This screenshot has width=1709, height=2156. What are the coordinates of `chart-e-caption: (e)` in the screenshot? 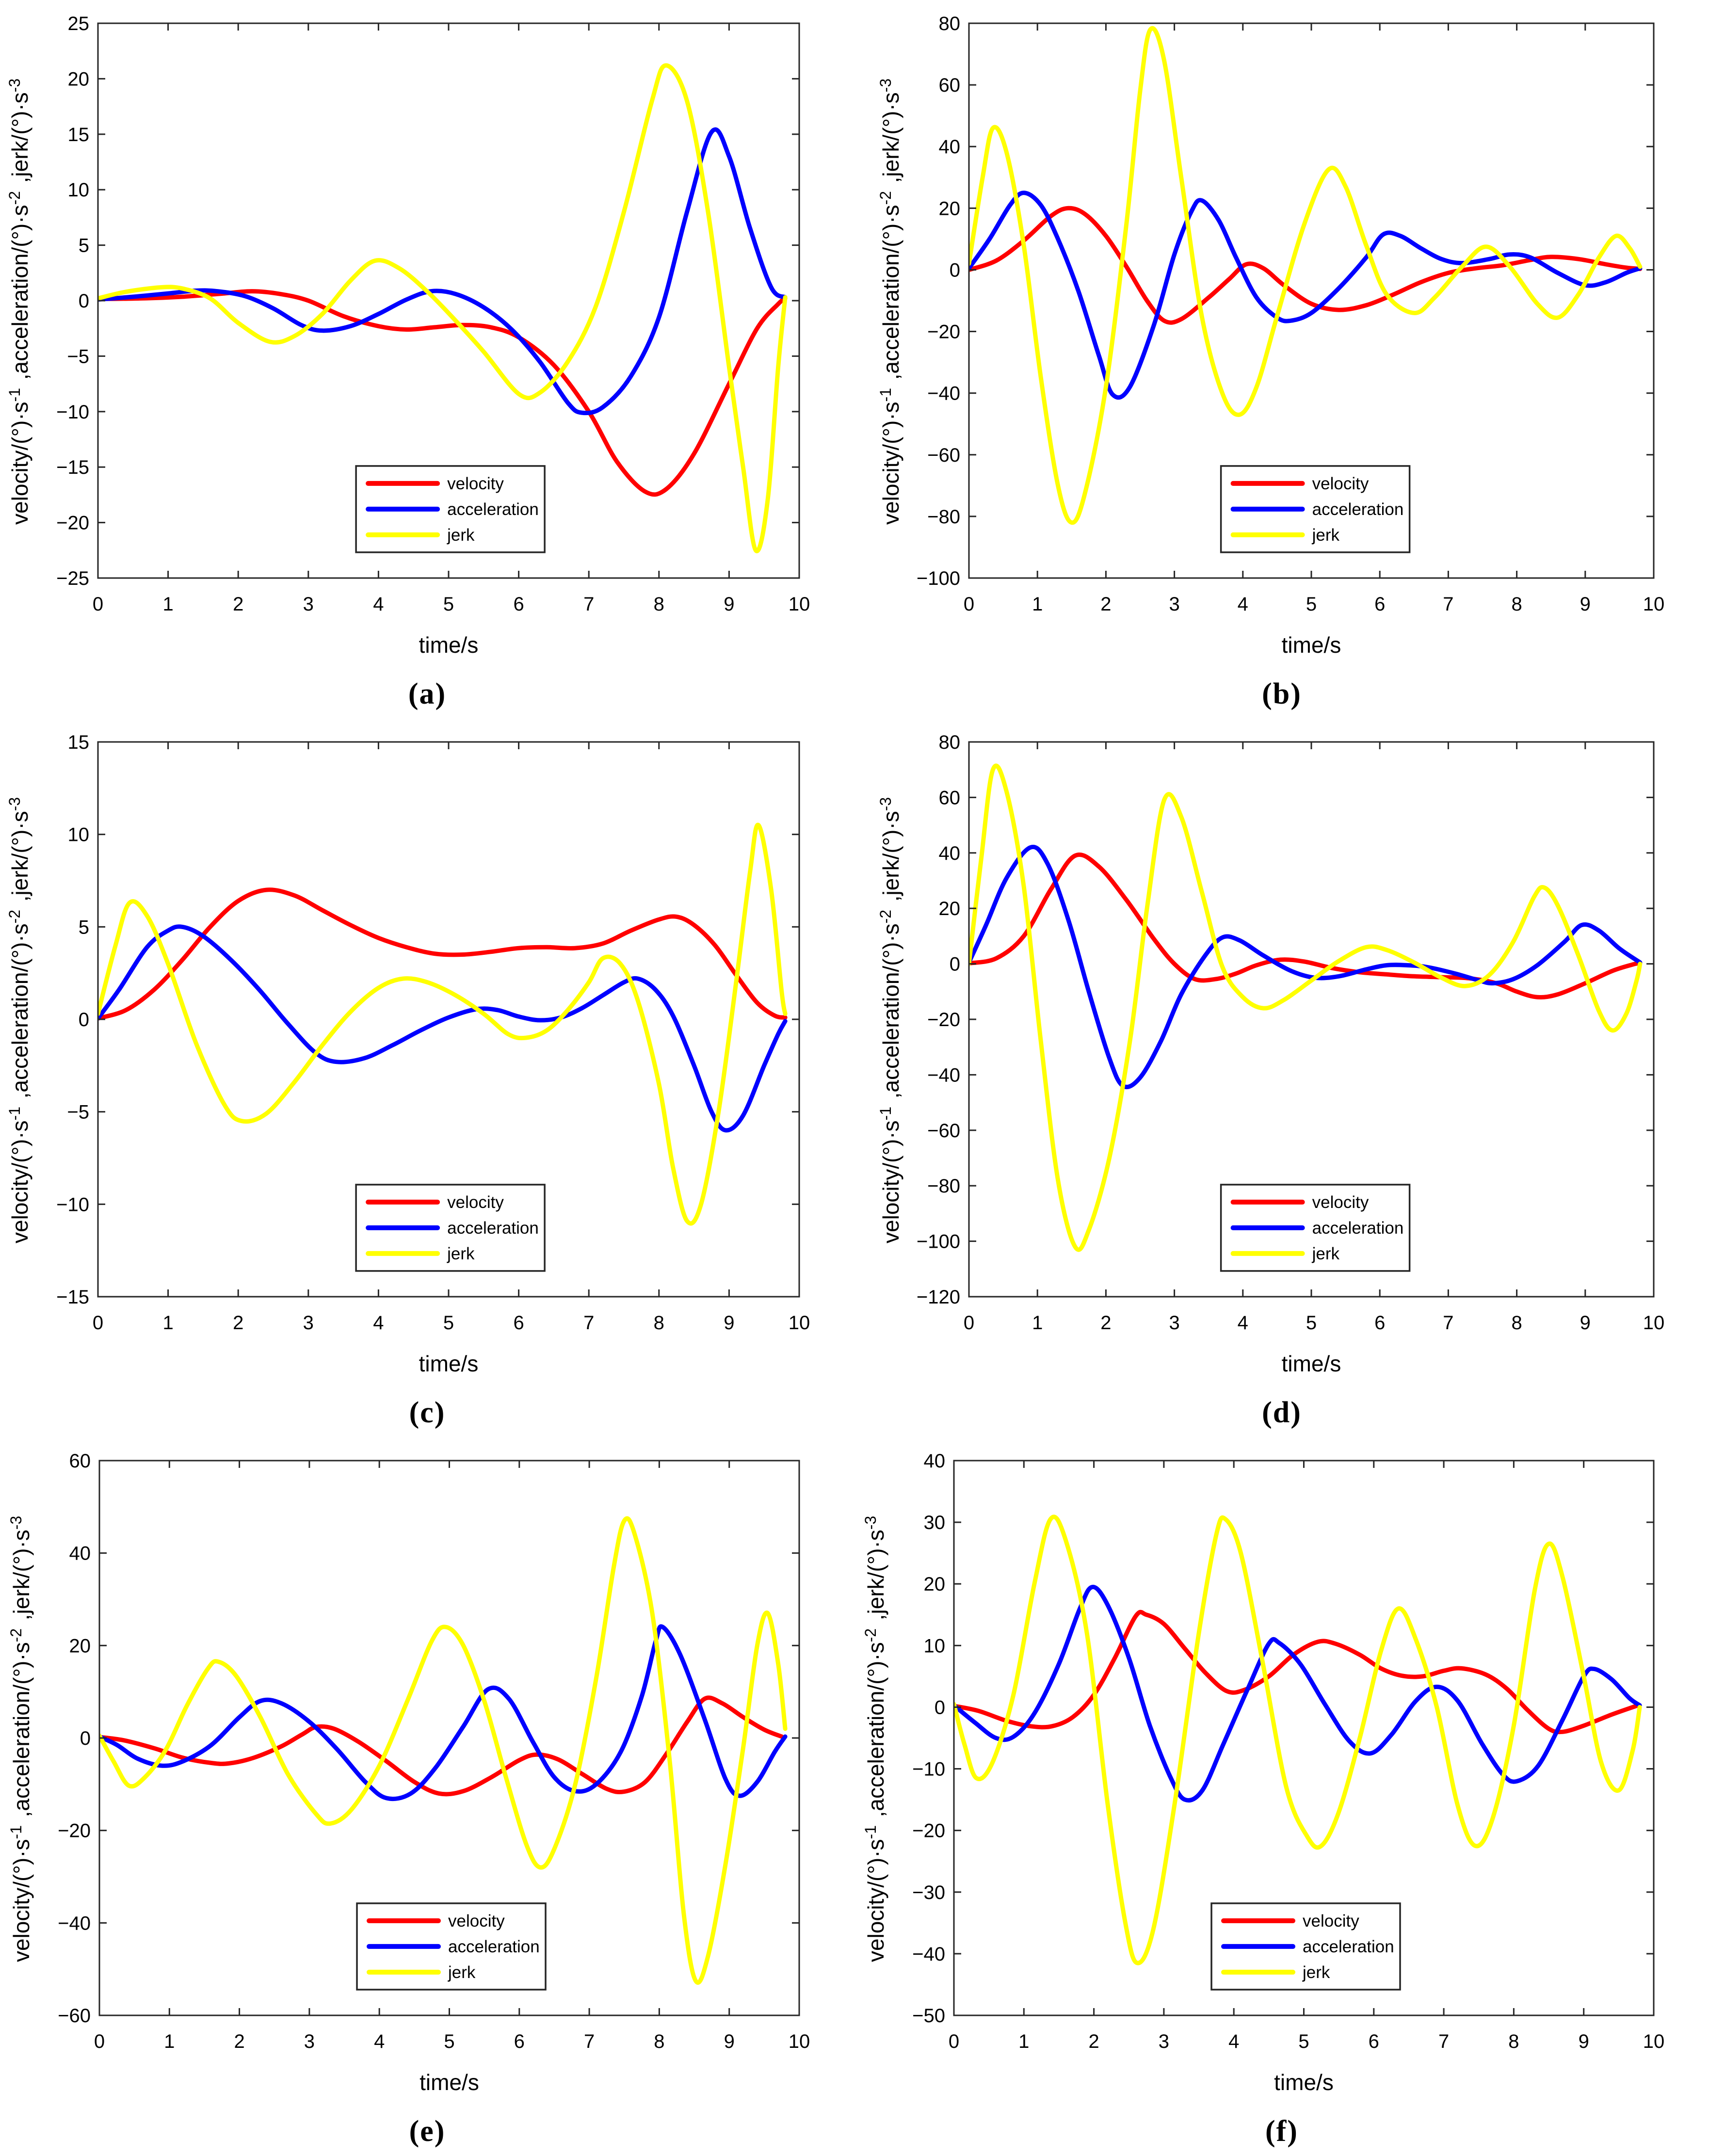 It's located at (427, 2131).